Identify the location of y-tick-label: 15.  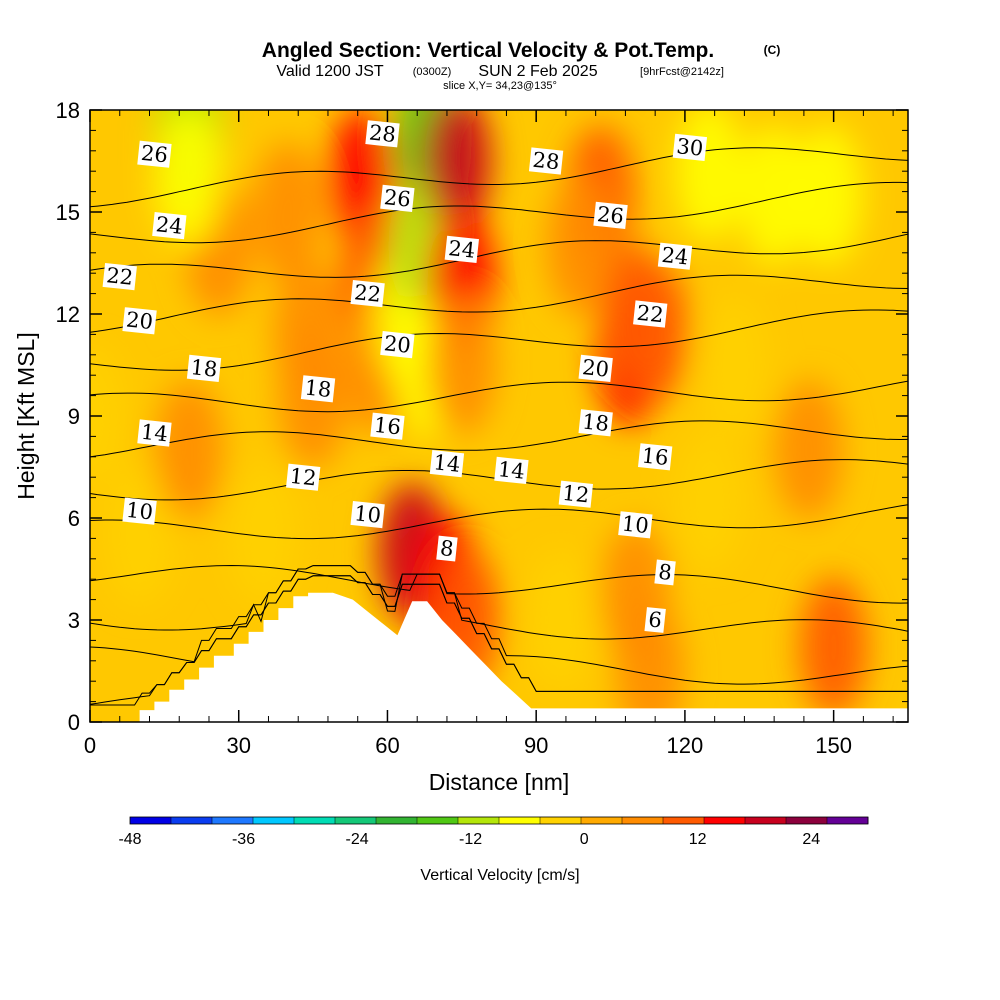
(68, 212).